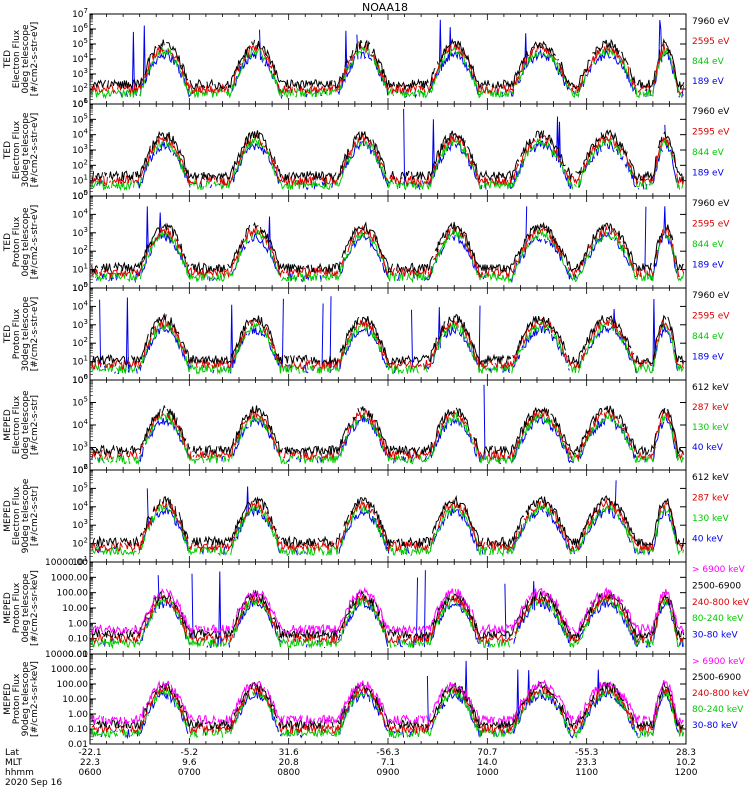 The width and height of the screenshot is (750, 800). What do you see at coordinates (708, 540) in the screenshot?
I see `legend-entry: 40 keV` at bounding box center [708, 540].